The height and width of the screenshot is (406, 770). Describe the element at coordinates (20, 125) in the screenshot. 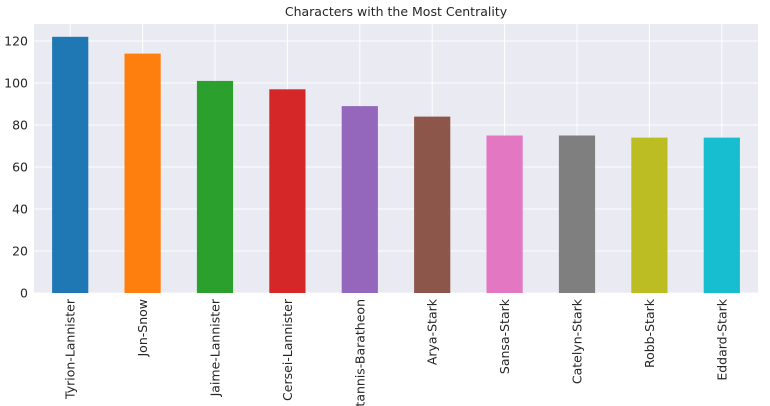

I see `y-tick-label: 80` at that location.